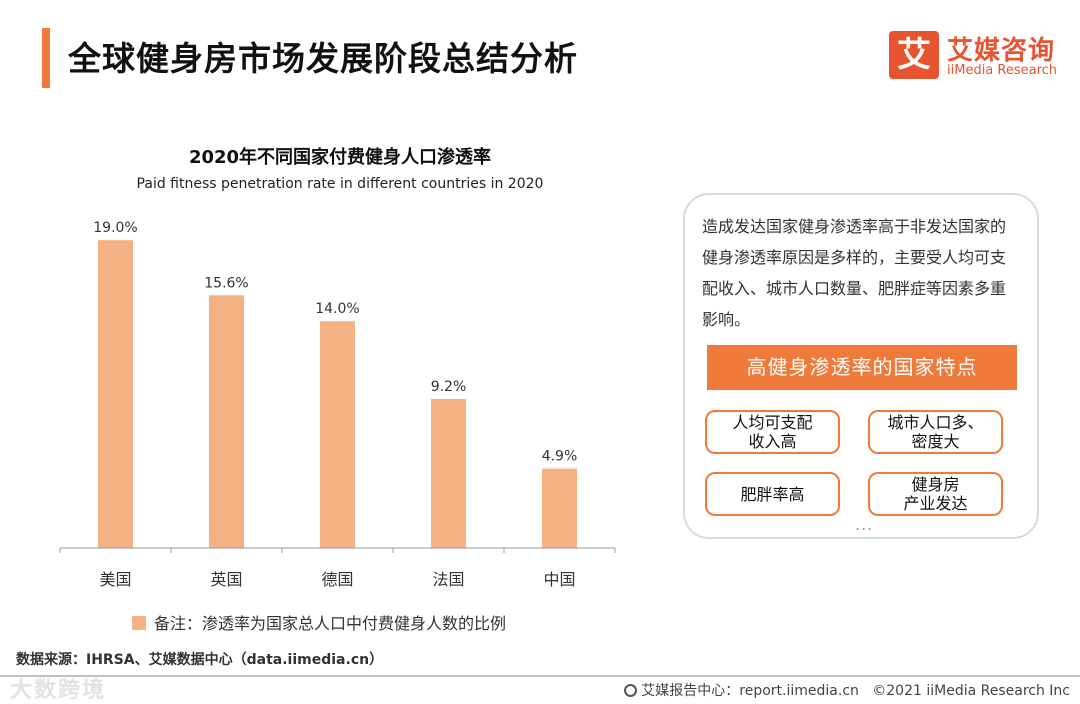 Image resolution: width=1080 pixels, height=704 pixels. I want to click on feature-obesity: 肥胖率高, so click(772, 494).